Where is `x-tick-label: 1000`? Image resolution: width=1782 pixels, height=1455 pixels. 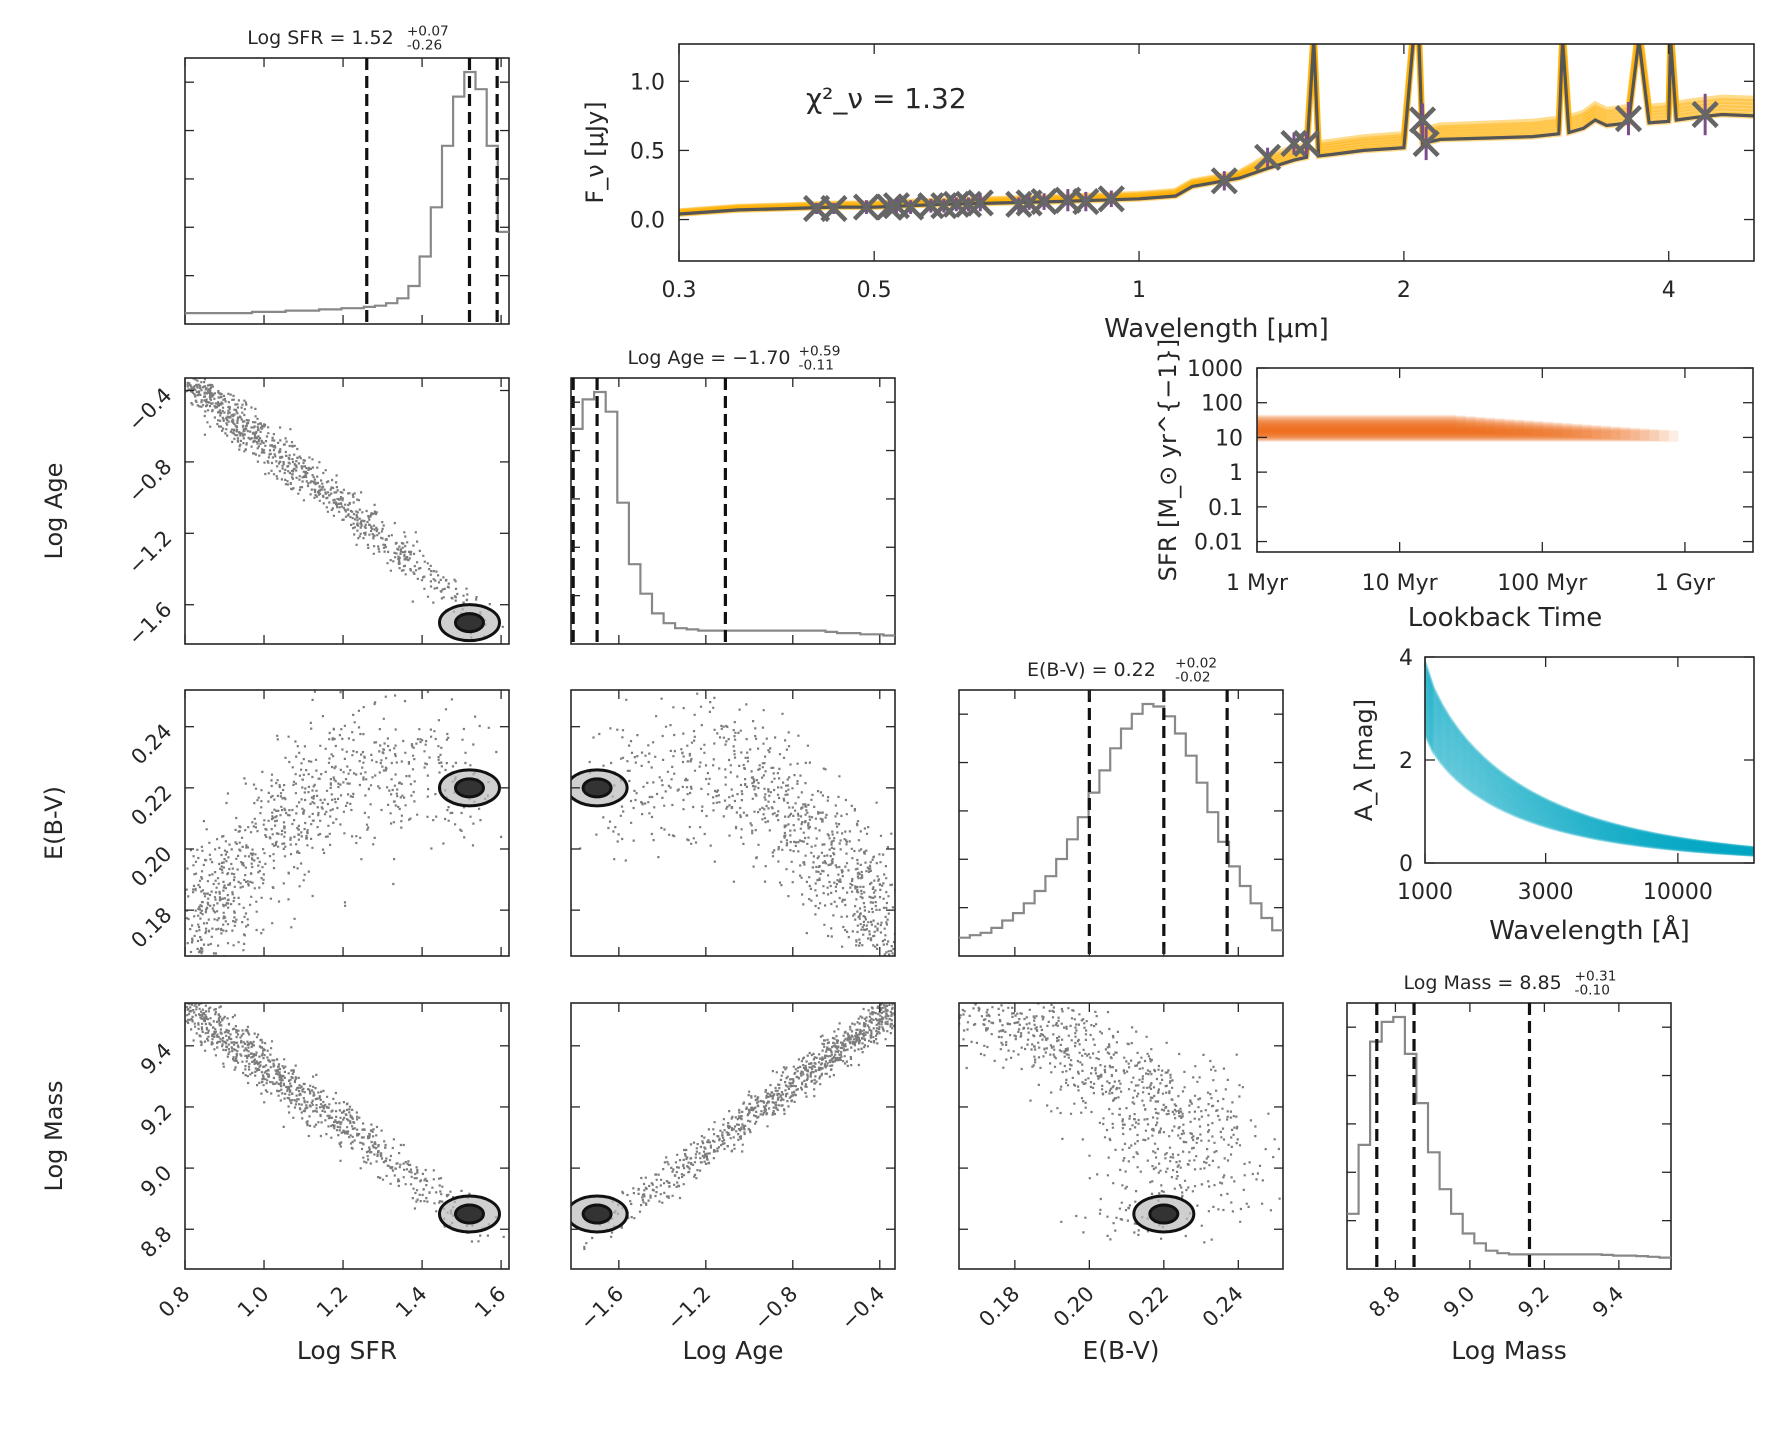
x-tick-label: 1000 is located at coordinates (1425, 892).